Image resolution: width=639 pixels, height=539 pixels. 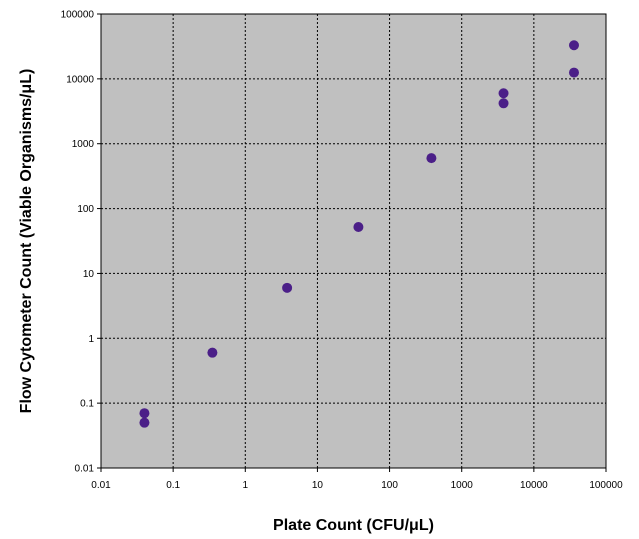 What do you see at coordinates (606, 485) in the screenshot?
I see `x-tick-label: 100000` at bounding box center [606, 485].